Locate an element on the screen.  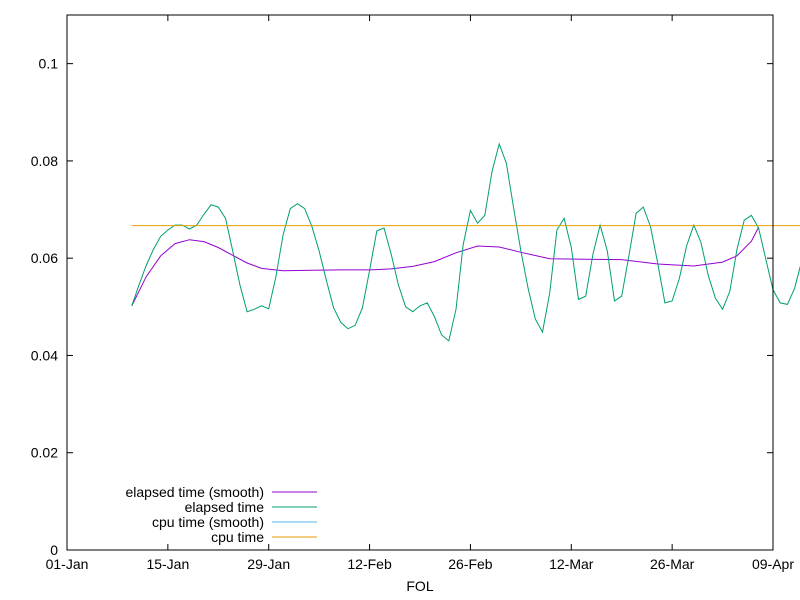
x-axis-label: FOL is located at coordinates (419, 586).